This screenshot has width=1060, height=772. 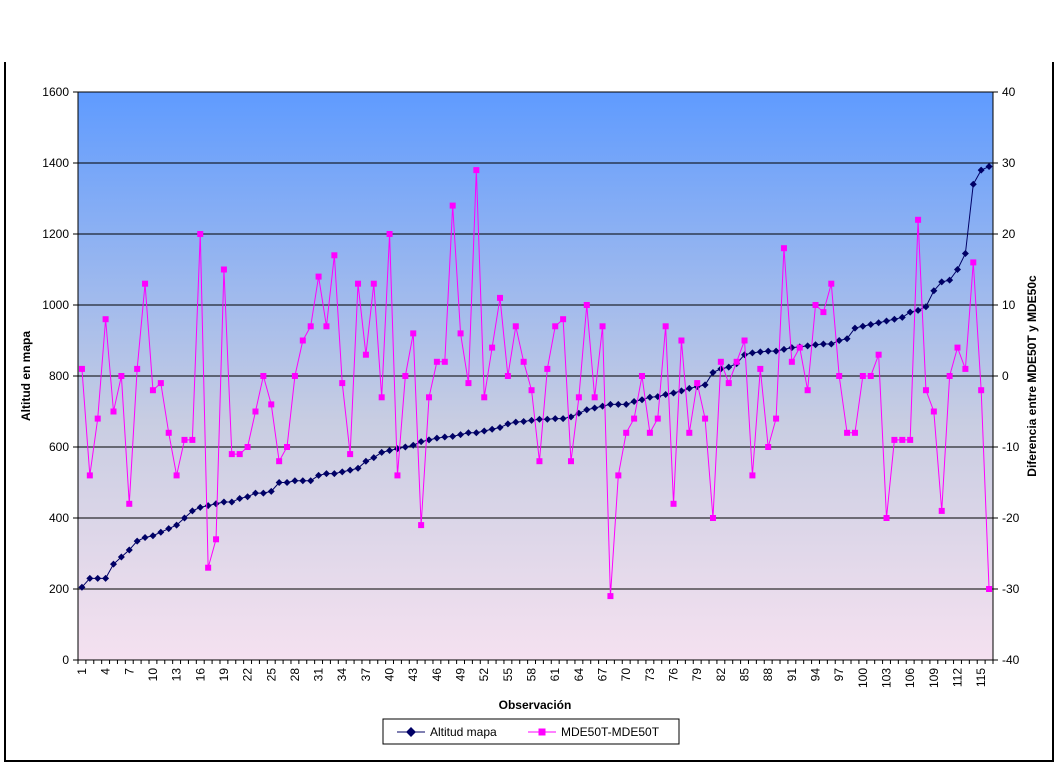 What do you see at coordinates (603, 675) in the screenshot?
I see `x-tick-label: 67` at bounding box center [603, 675].